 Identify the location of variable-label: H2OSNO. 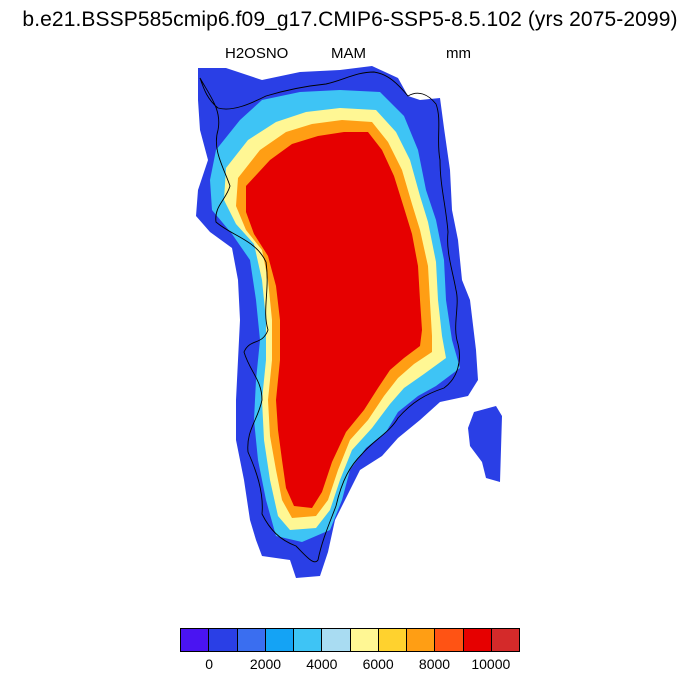
(257, 53).